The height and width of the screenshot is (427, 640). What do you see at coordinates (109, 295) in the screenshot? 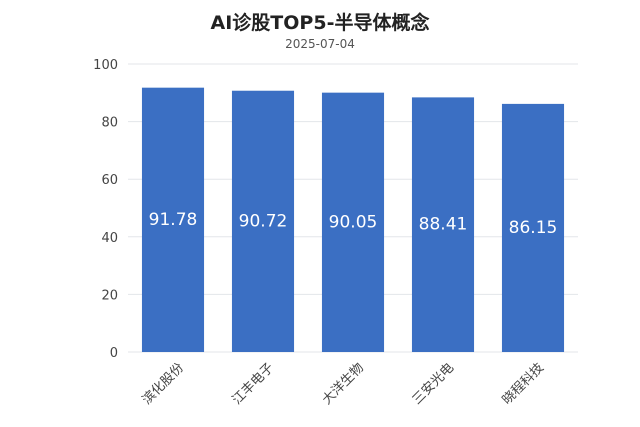
I see `y-tick-label: 20` at bounding box center [109, 295].